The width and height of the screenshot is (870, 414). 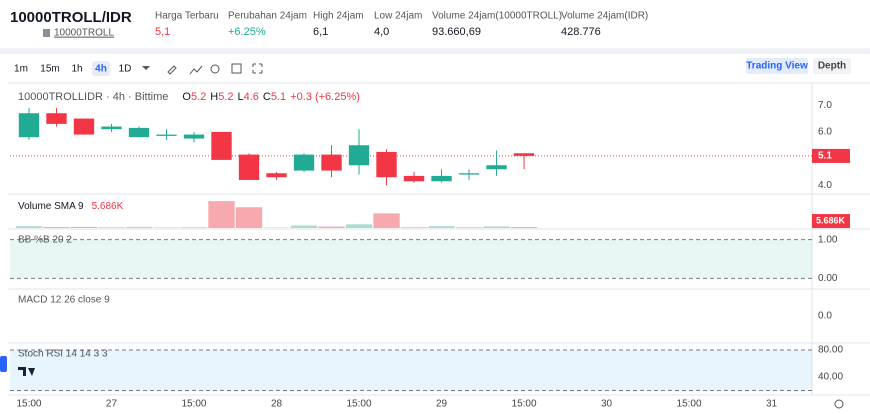 I want to click on fullscreen-icon, so click(x=257, y=68).